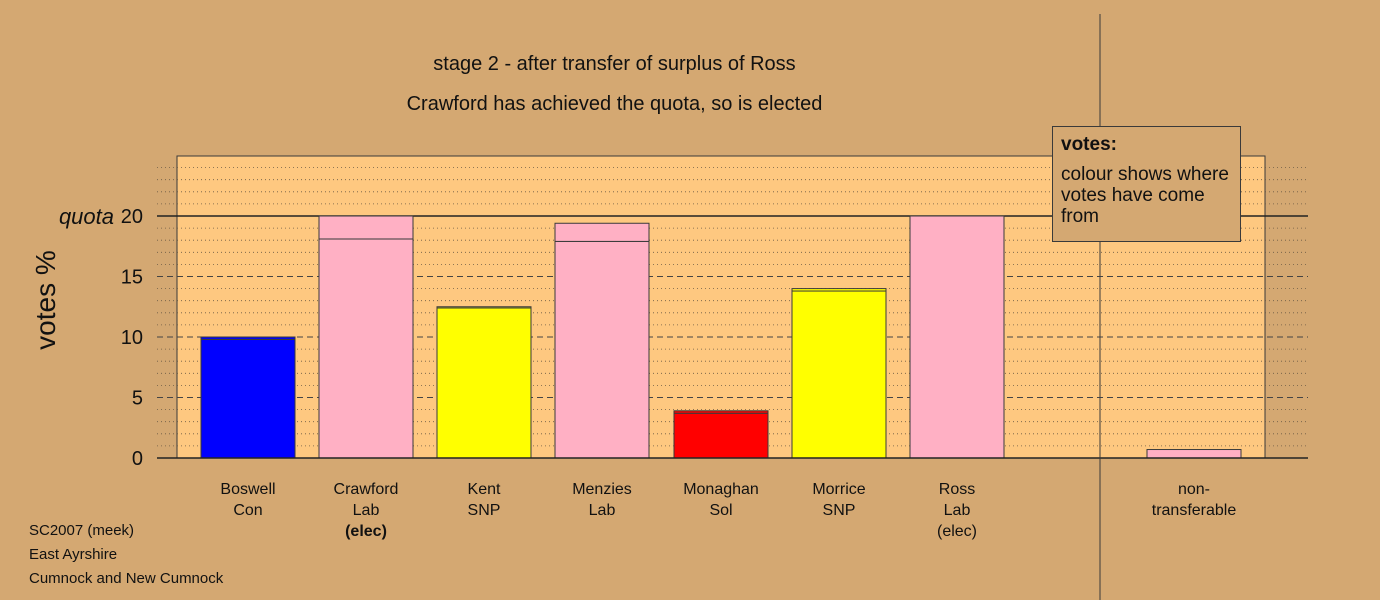 The image size is (1380, 600). I want to click on y-tick-label: 0, so click(137, 459).